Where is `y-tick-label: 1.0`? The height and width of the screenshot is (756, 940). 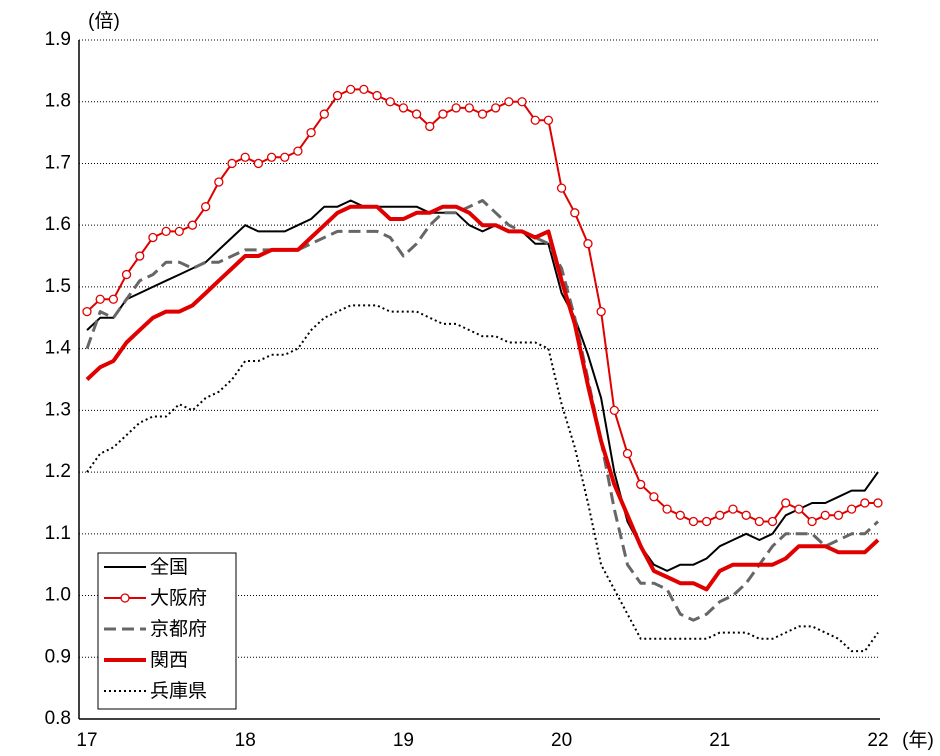 y-tick-label: 1.0 is located at coordinates (58, 595).